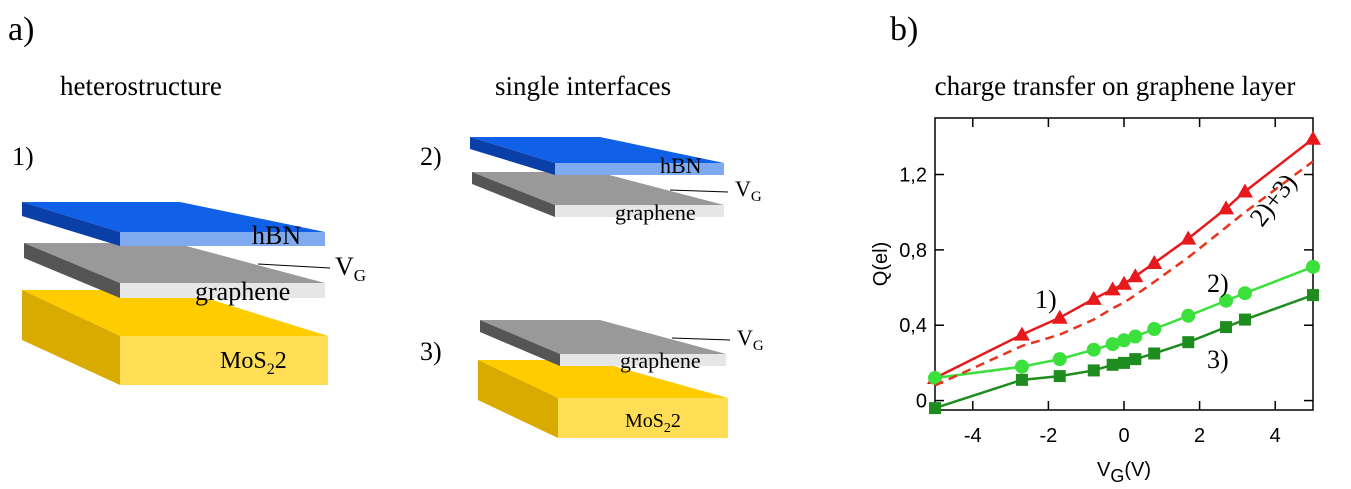 This screenshot has width=1351, height=489. I want to click on panel-label: a), so click(21, 29).